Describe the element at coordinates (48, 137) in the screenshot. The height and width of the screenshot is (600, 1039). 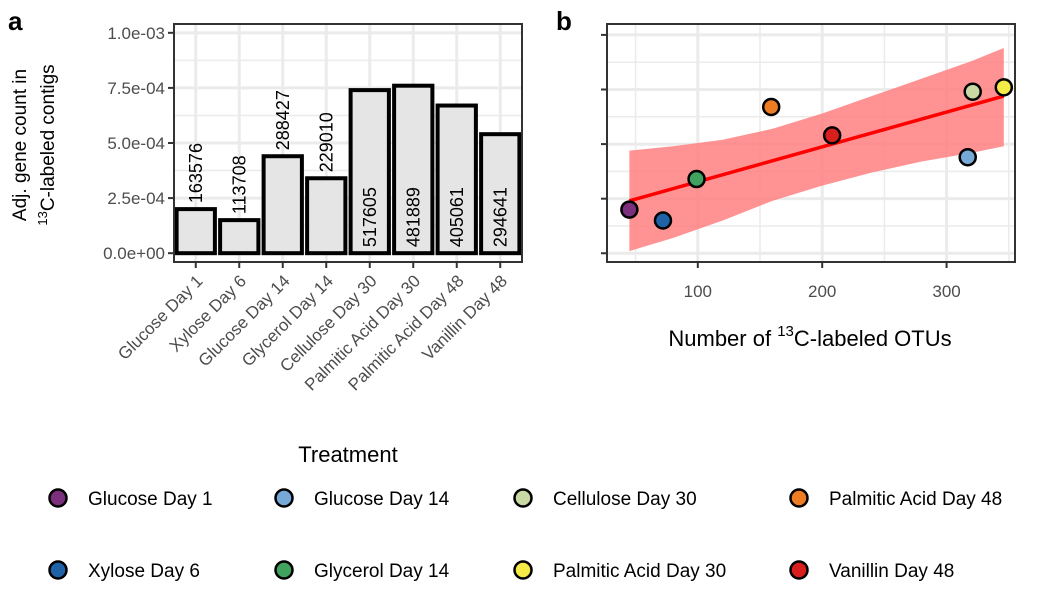
I see `y-axis-title-text: C-labeled contigs` at that location.